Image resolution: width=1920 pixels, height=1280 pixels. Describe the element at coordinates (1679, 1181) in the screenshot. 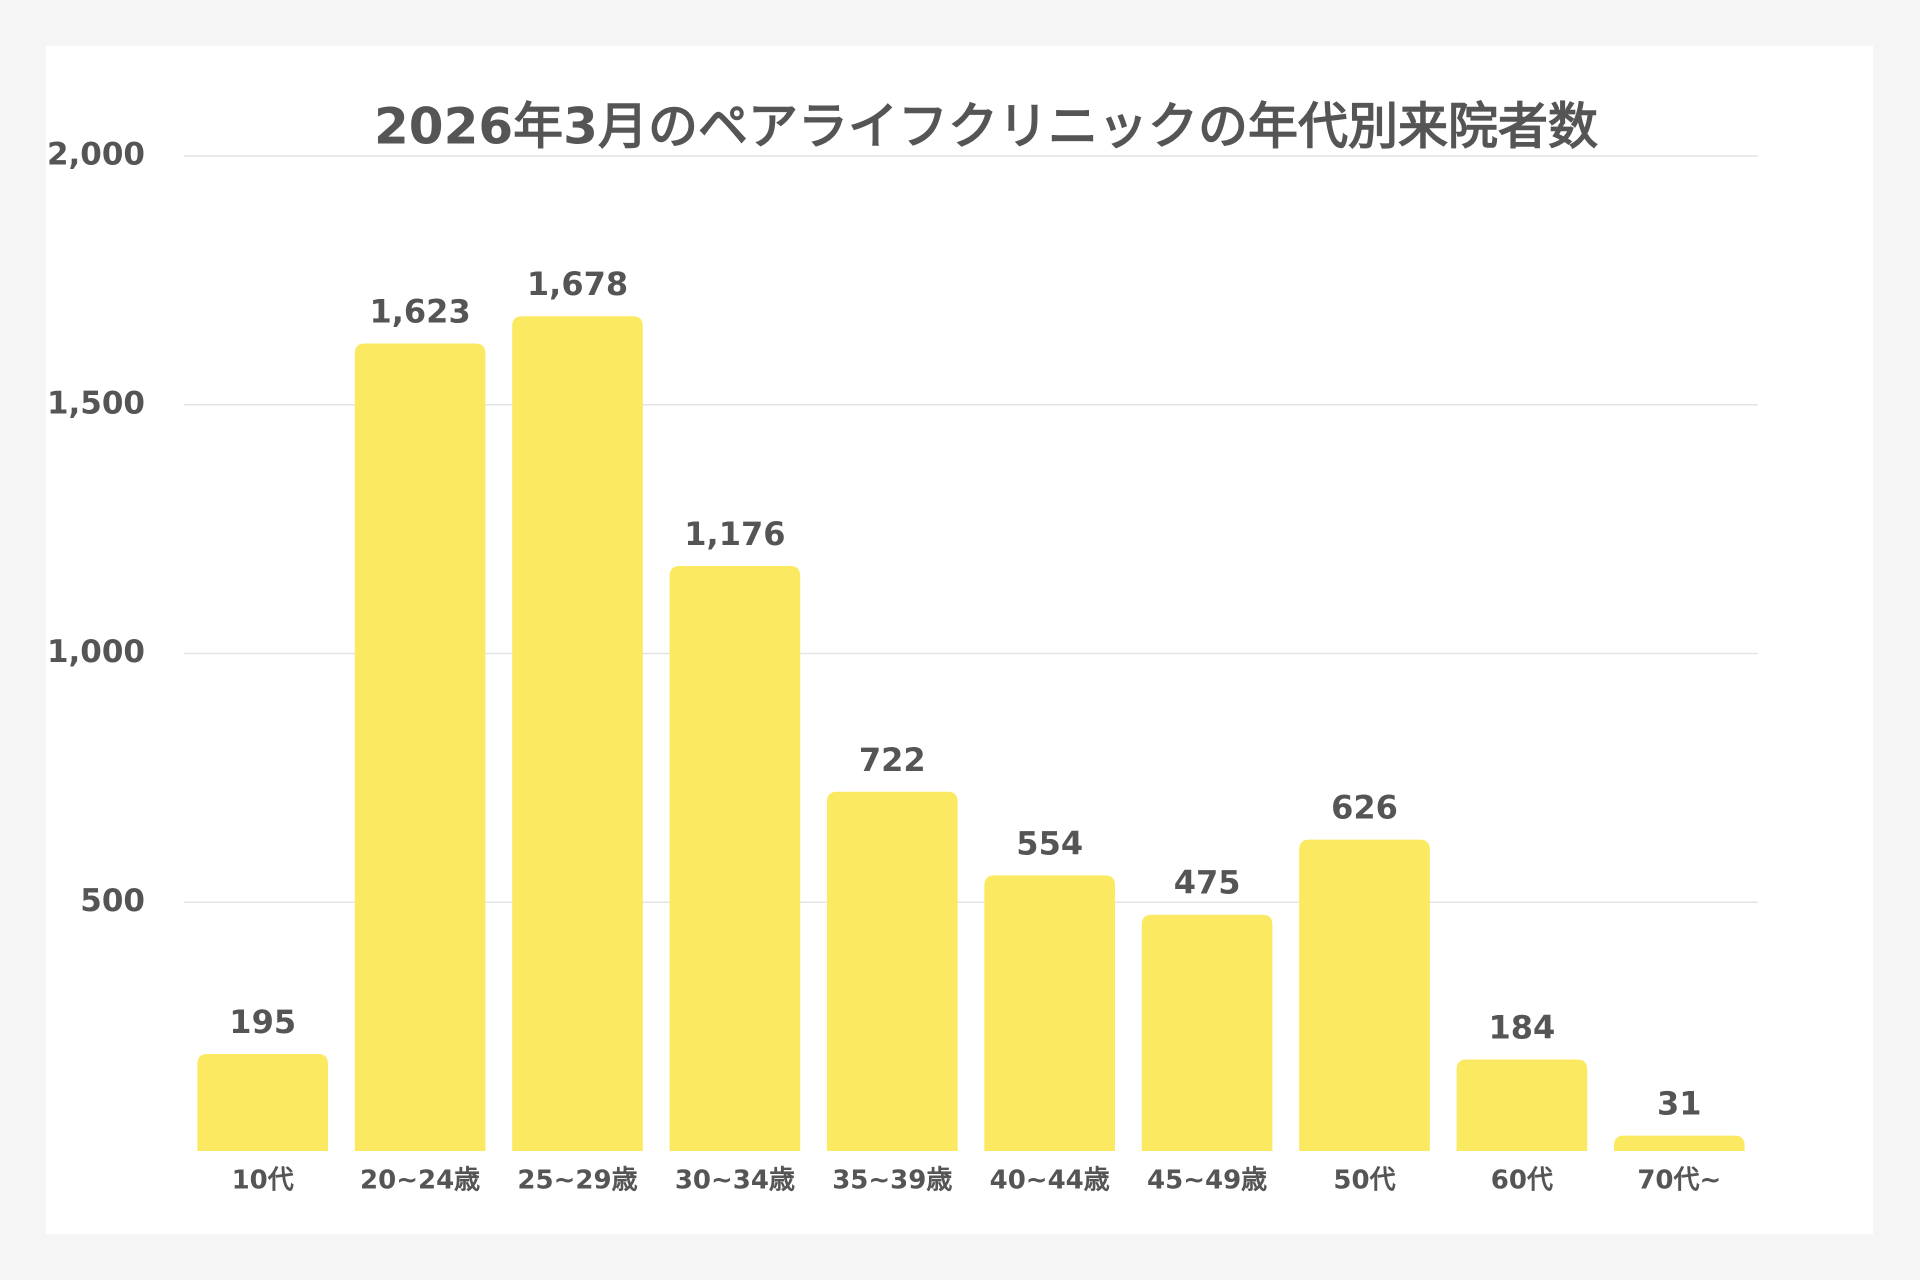

I see `x-tick-label: 70代~` at that location.